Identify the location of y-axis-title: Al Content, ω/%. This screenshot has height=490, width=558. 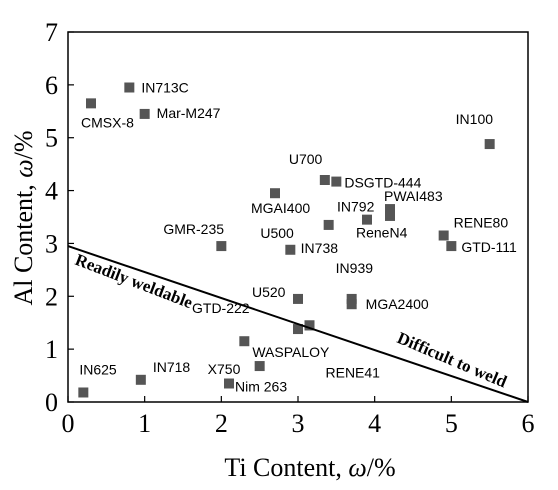
(23, 217).